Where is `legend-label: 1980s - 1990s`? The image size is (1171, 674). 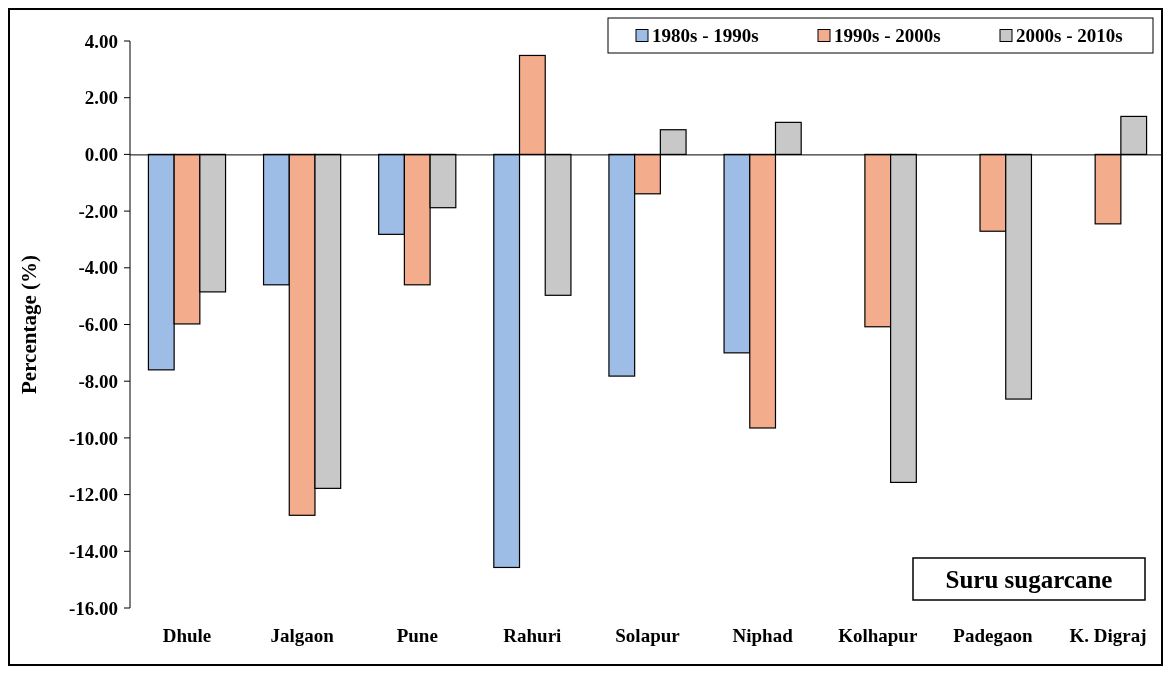 legend-label: 1980s - 1990s is located at coordinates (705, 36).